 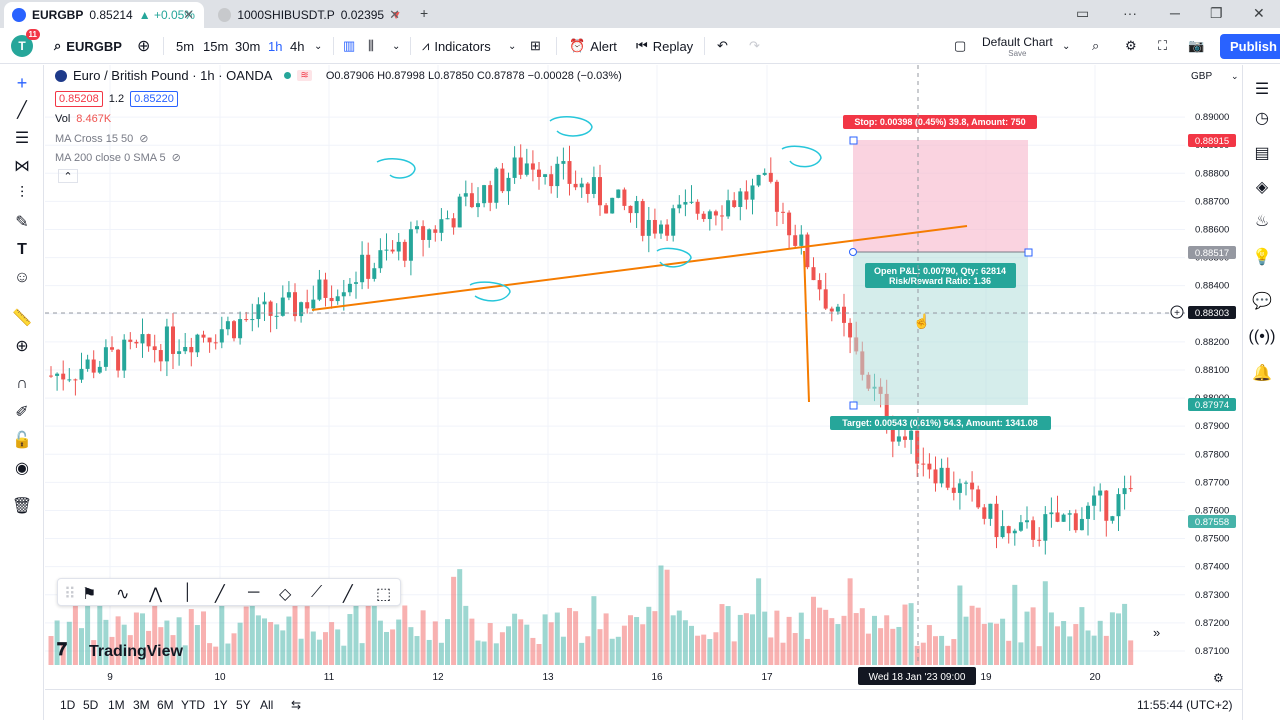 What do you see at coordinates (22, 440) in the screenshot?
I see `lock-icon: 🔓` at bounding box center [22, 440].